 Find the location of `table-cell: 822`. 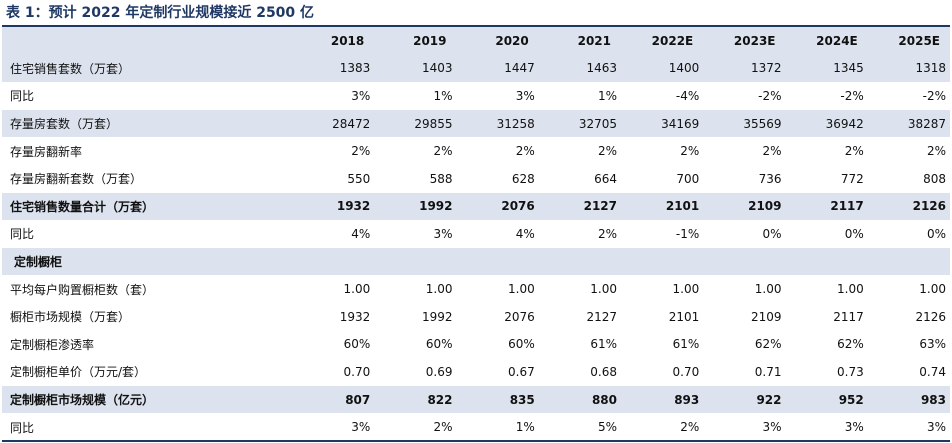

table-cell: 822 is located at coordinates (415, 399).